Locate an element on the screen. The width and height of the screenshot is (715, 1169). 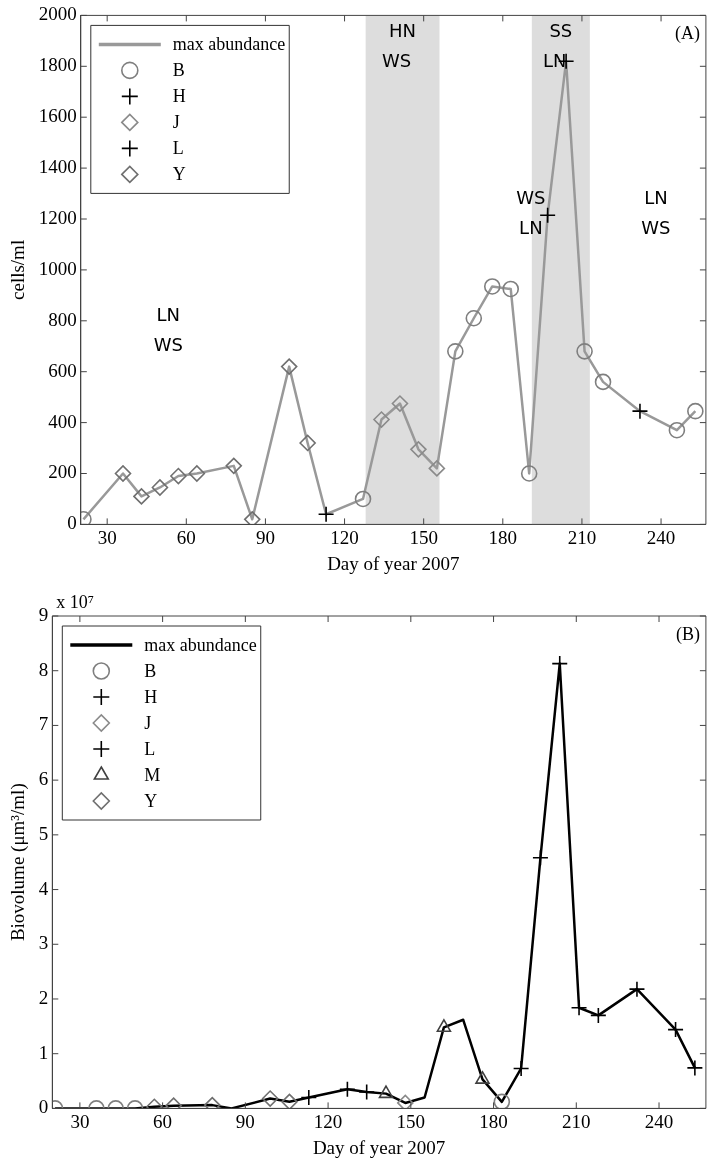
y-tick-label: 1800 is located at coordinates (57, 65).